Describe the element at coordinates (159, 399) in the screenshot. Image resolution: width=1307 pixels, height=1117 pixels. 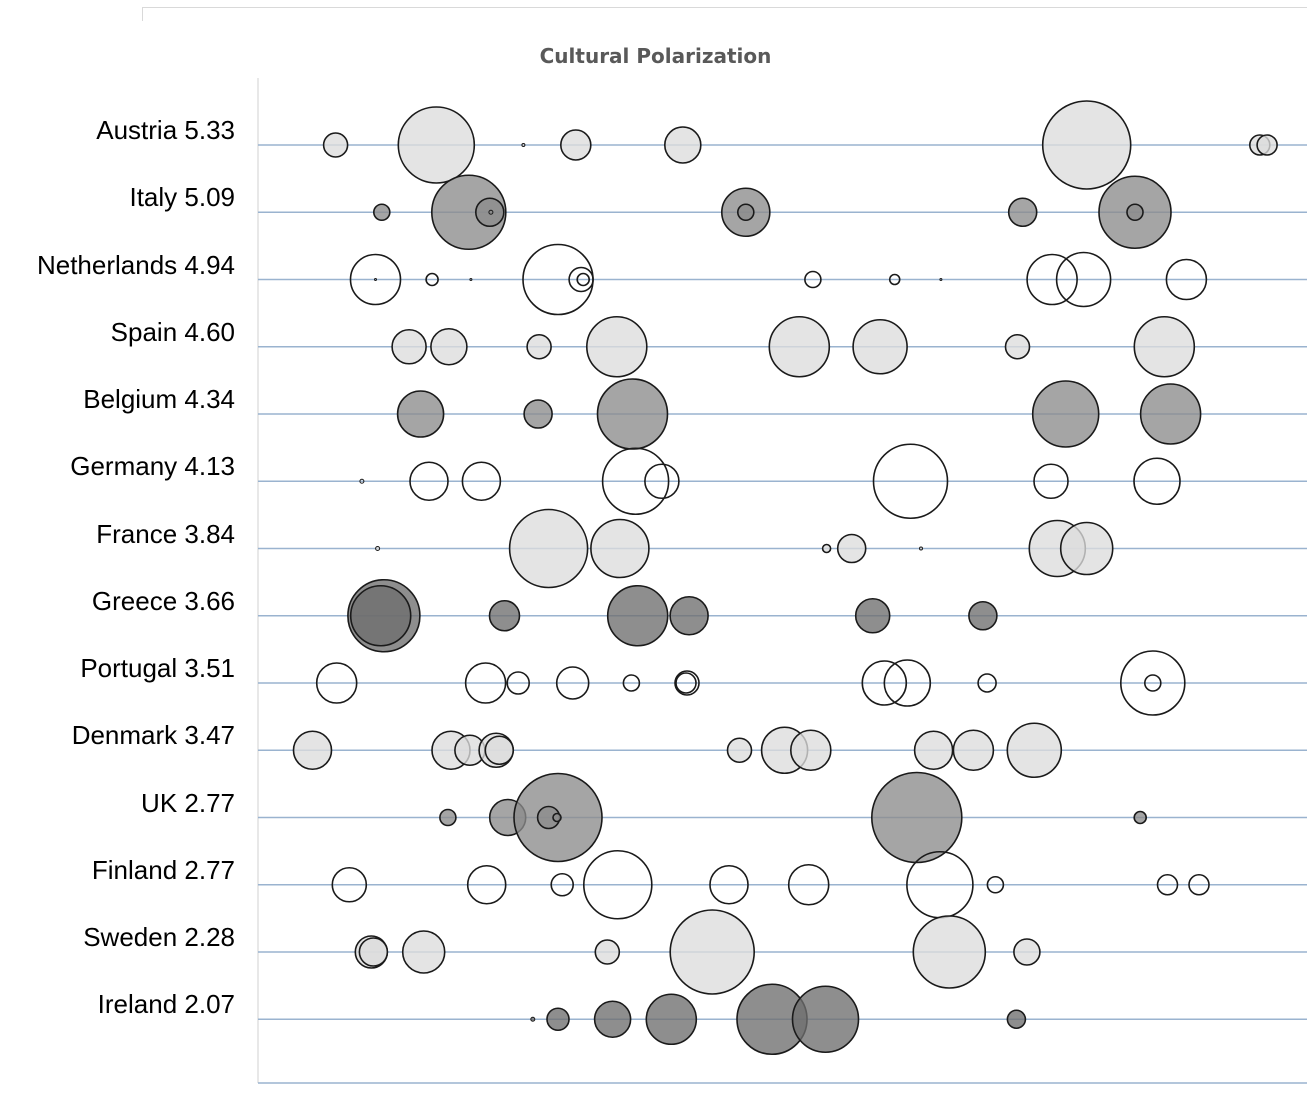
I see `row-label: Belgium 4.34` at that location.